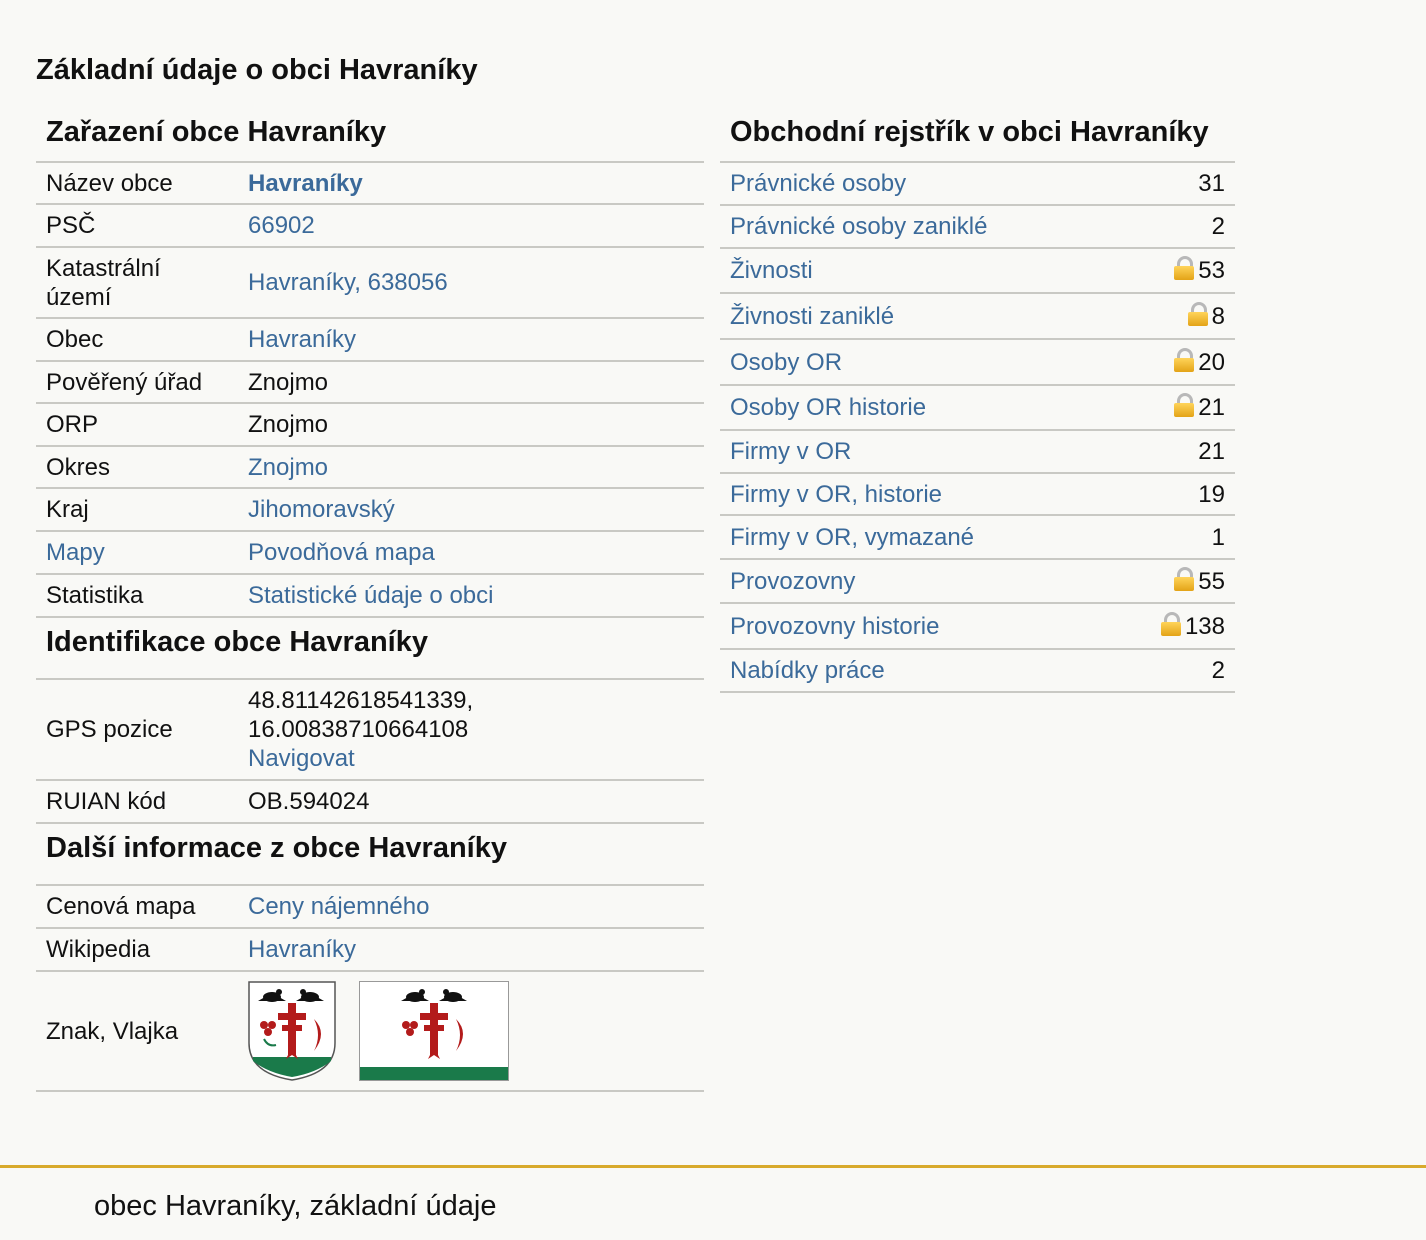 The width and height of the screenshot is (1426, 1240). Describe the element at coordinates (137, 283) in the screenshot. I see `row-label: Katastrální území` at that location.